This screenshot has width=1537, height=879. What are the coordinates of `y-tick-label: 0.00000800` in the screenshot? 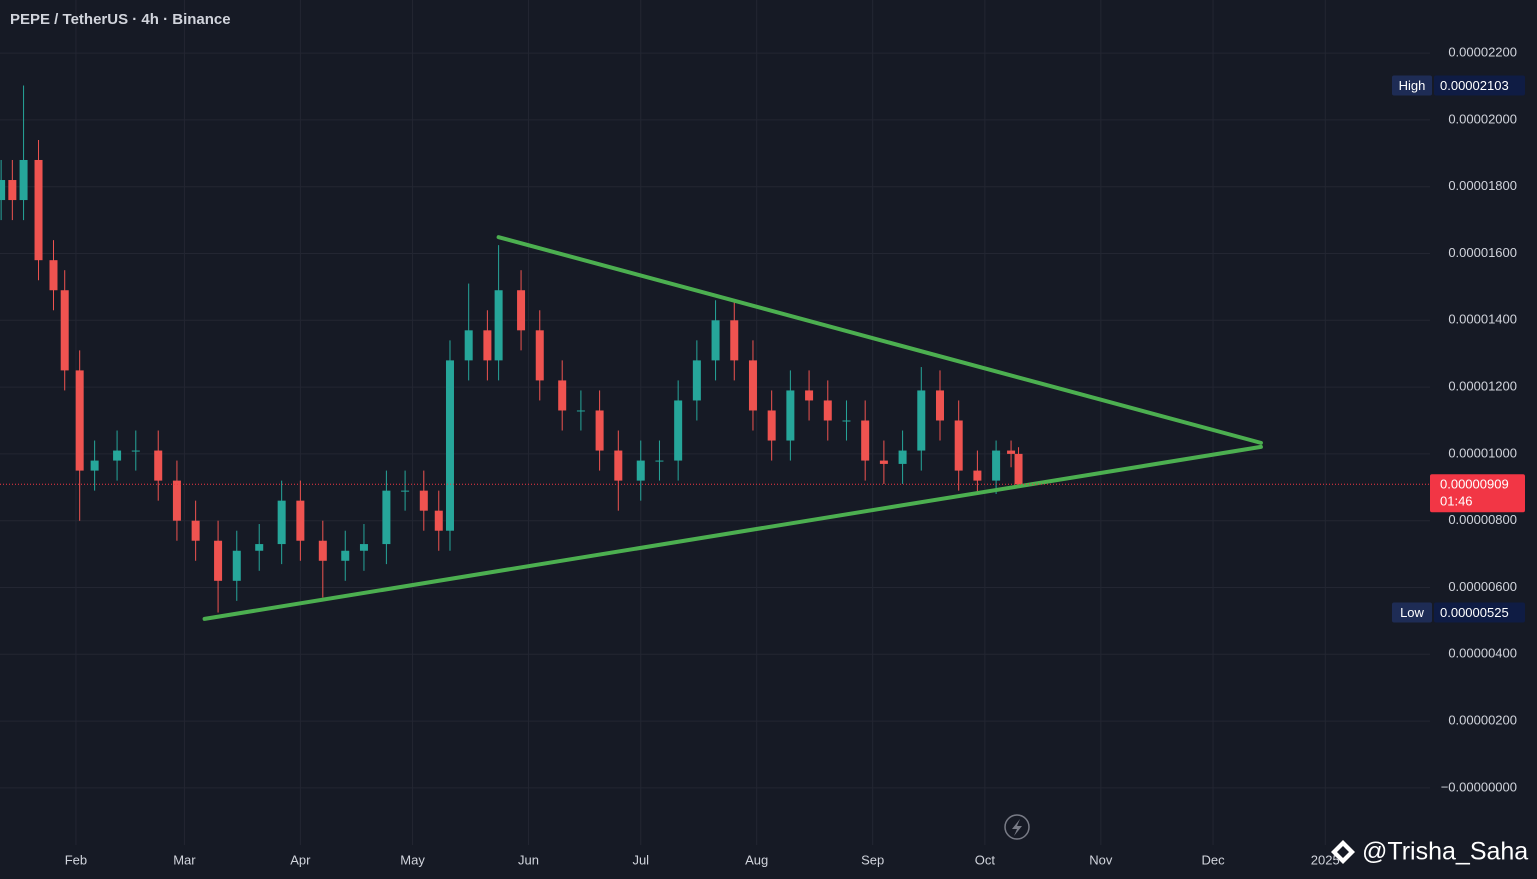 It's located at (1482, 519).